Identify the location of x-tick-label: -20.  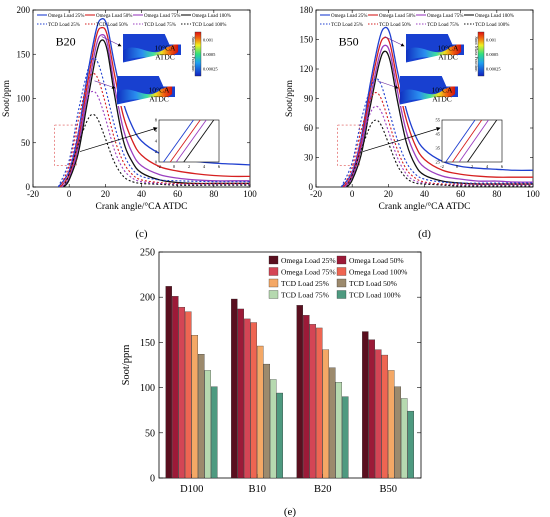
(316, 194).